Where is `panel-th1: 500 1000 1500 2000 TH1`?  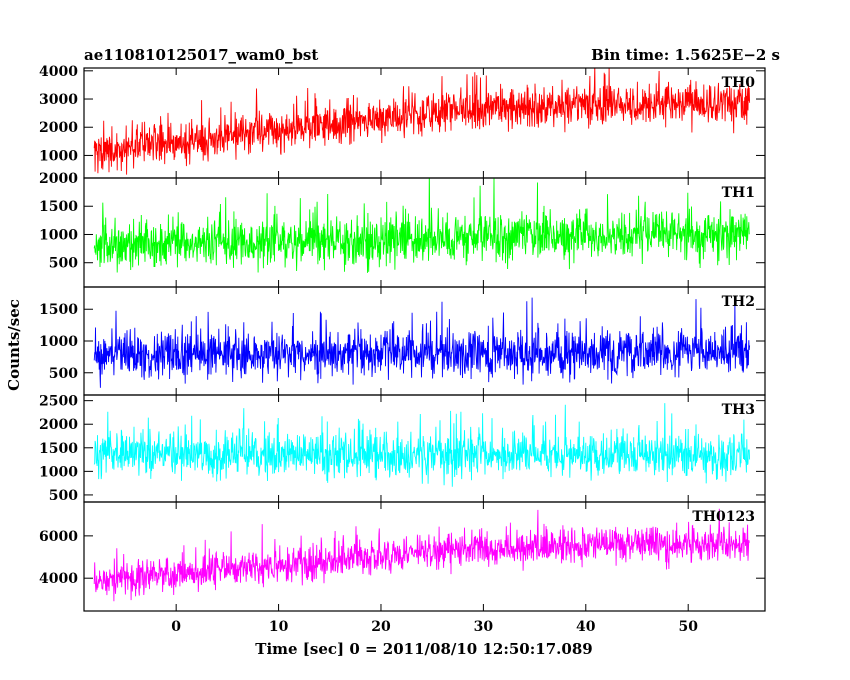 panel-th1: 500 1000 1500 2000 TH1 is located at coordinates (402, 229).